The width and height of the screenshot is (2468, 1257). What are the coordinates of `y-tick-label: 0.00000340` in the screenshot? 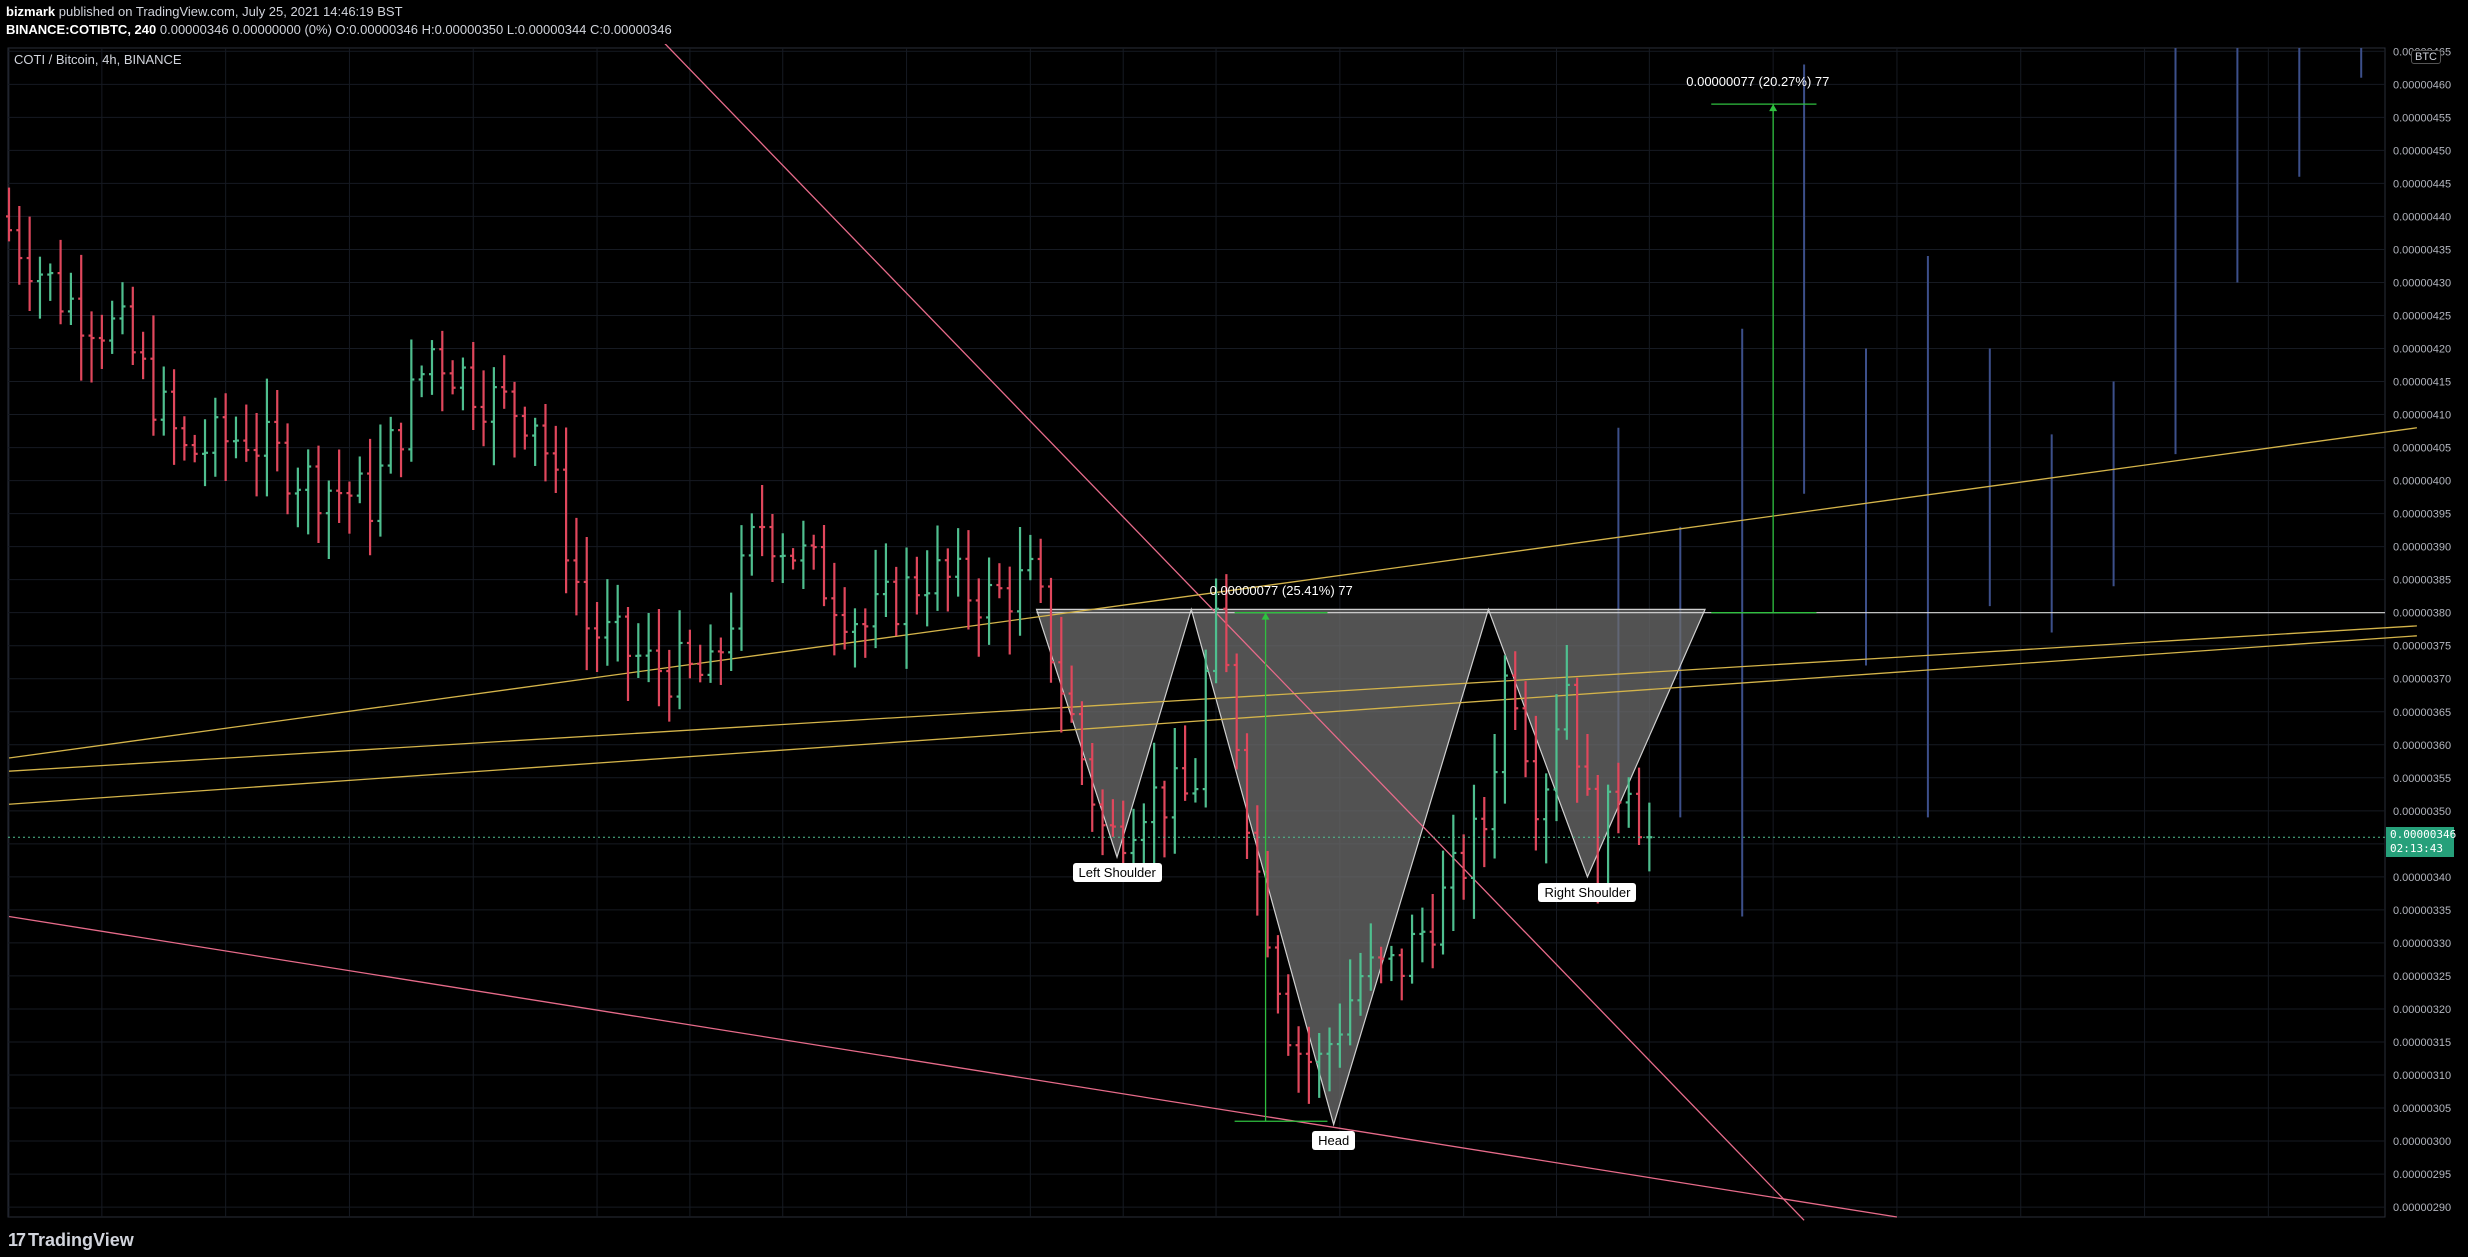 It's located at (2422, 878).